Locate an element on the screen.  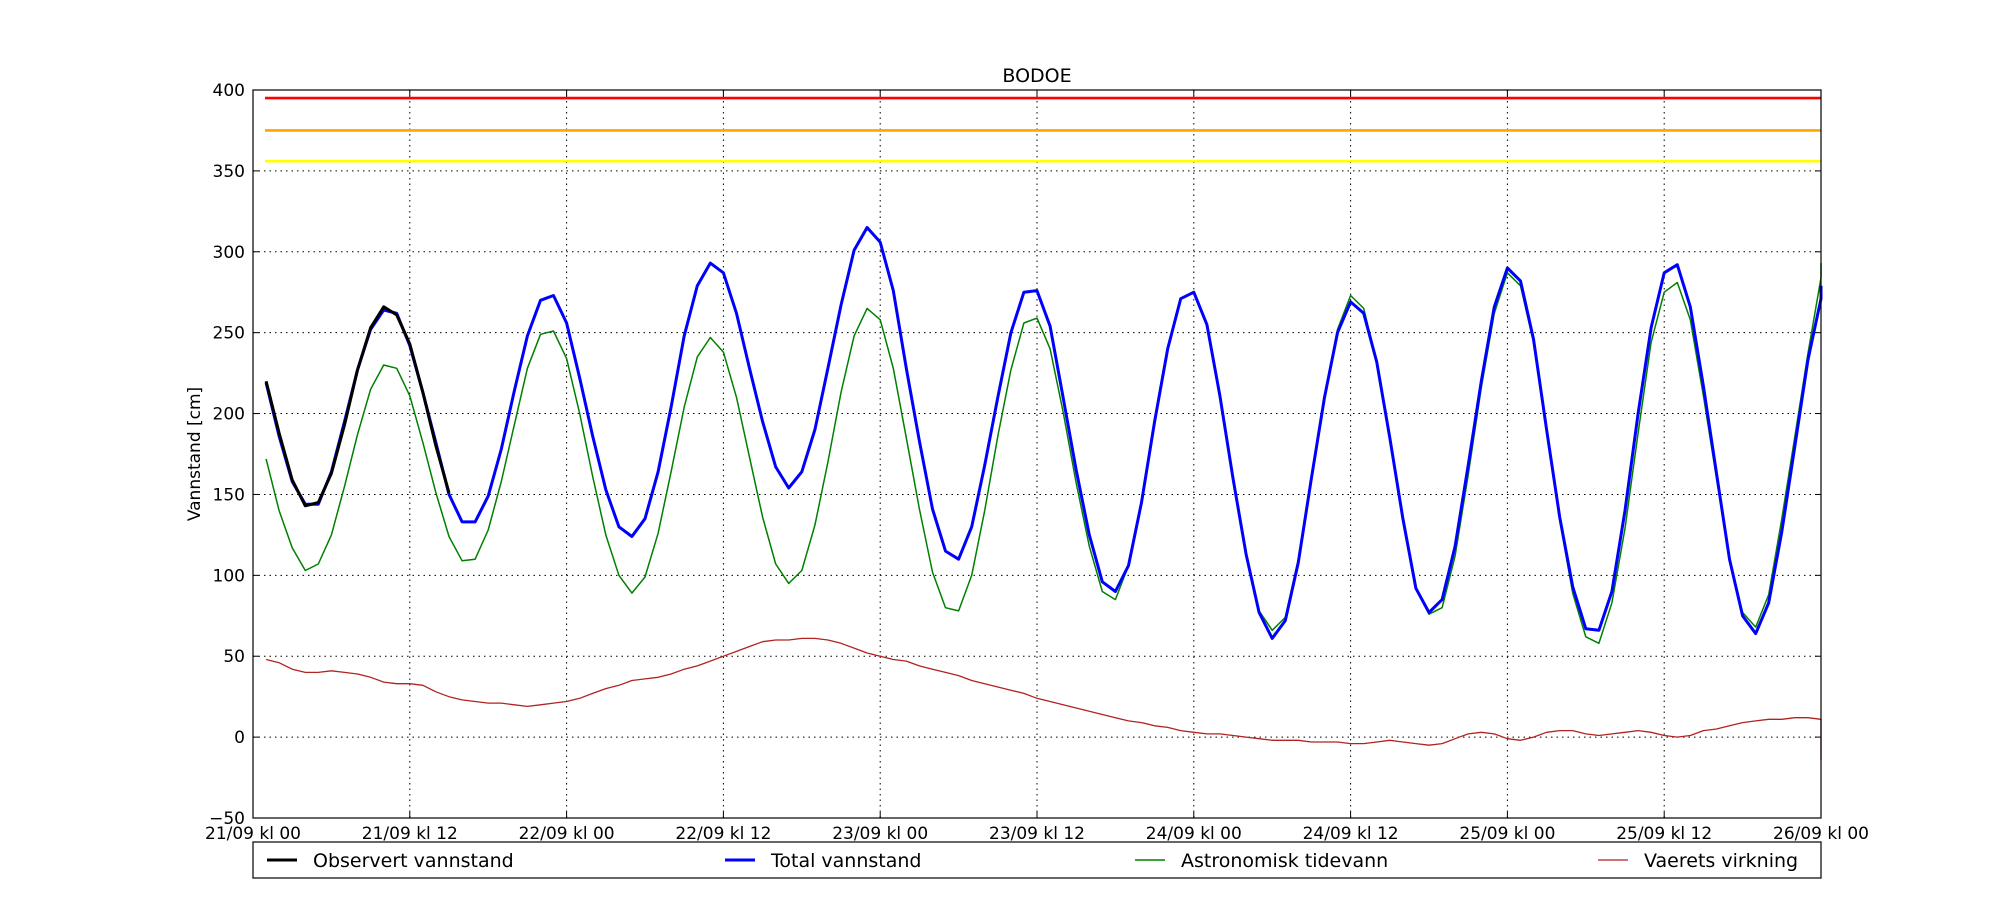
y-tick-label: 150 is located at coordinates (229, 495).